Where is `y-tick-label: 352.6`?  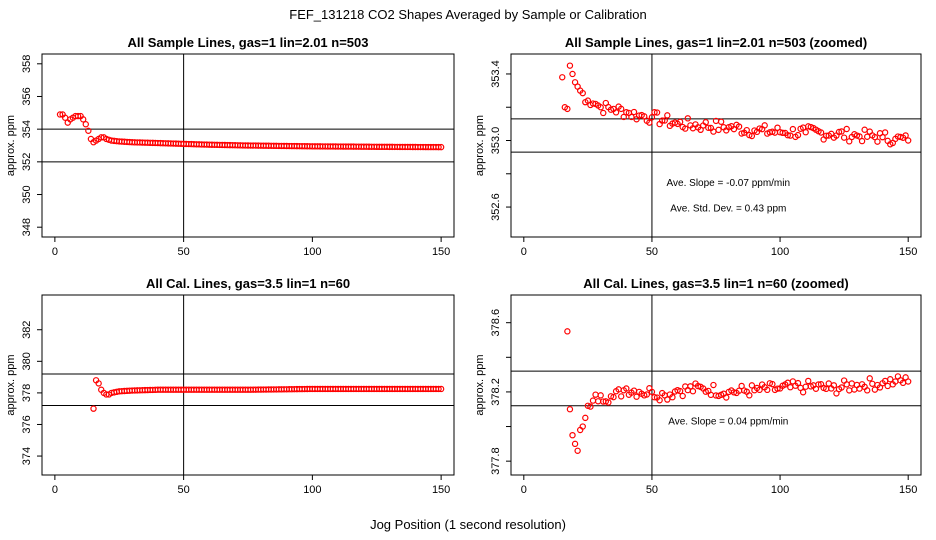 y-tick-label: 352.6 is located at coordinates (496, 207).